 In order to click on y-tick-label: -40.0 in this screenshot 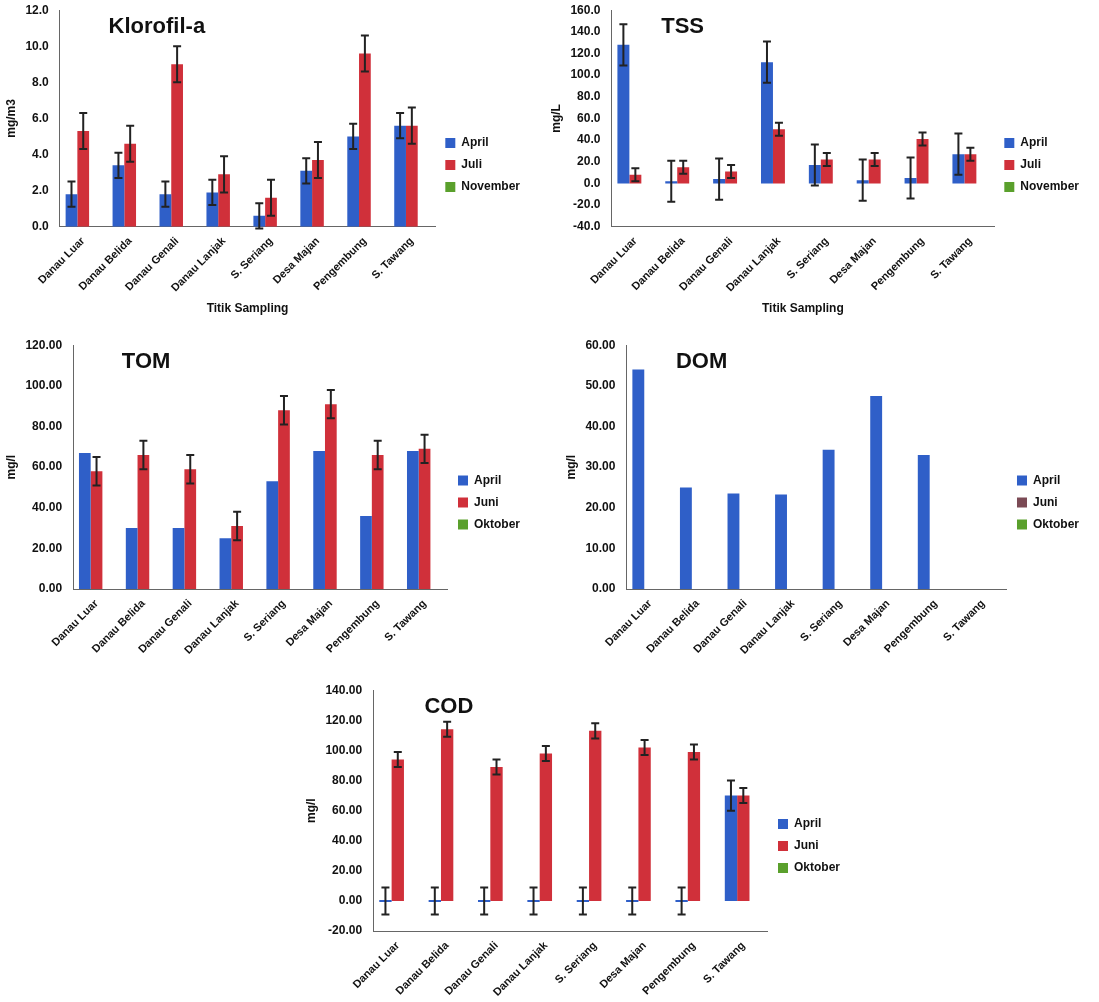, I will do `click(587, 226)`.